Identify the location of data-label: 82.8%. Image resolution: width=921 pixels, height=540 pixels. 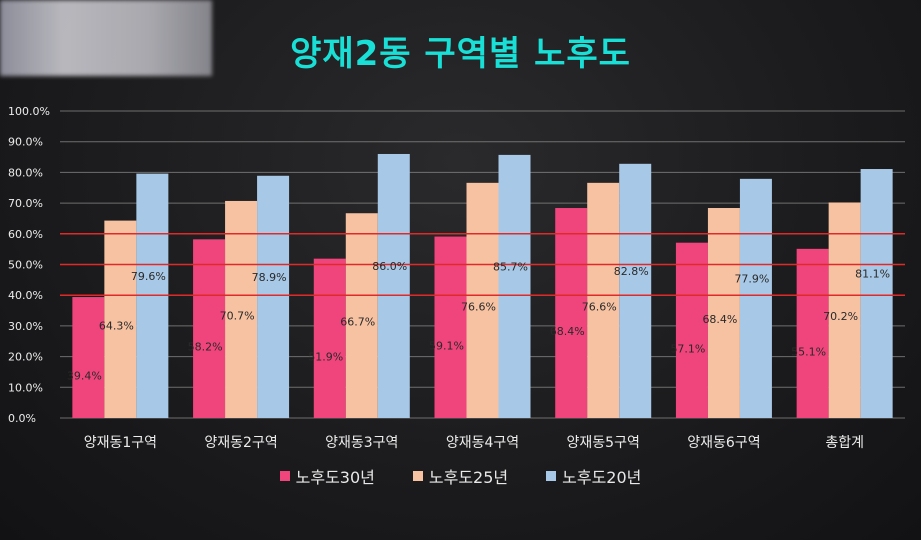
(631, 271).